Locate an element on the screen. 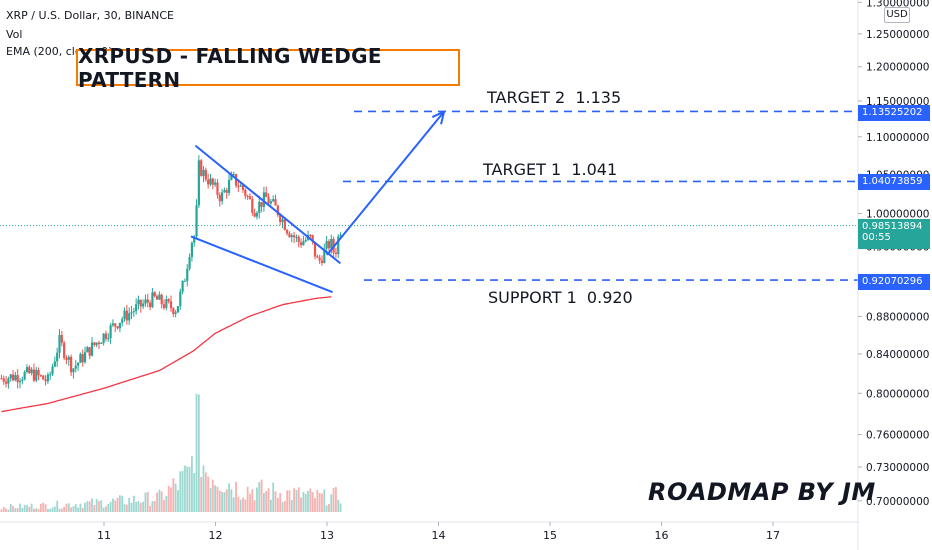 This screenshot has height=550, width=932. support-1-price-tag: 0.92070296 is located at coordinates (894, 282).